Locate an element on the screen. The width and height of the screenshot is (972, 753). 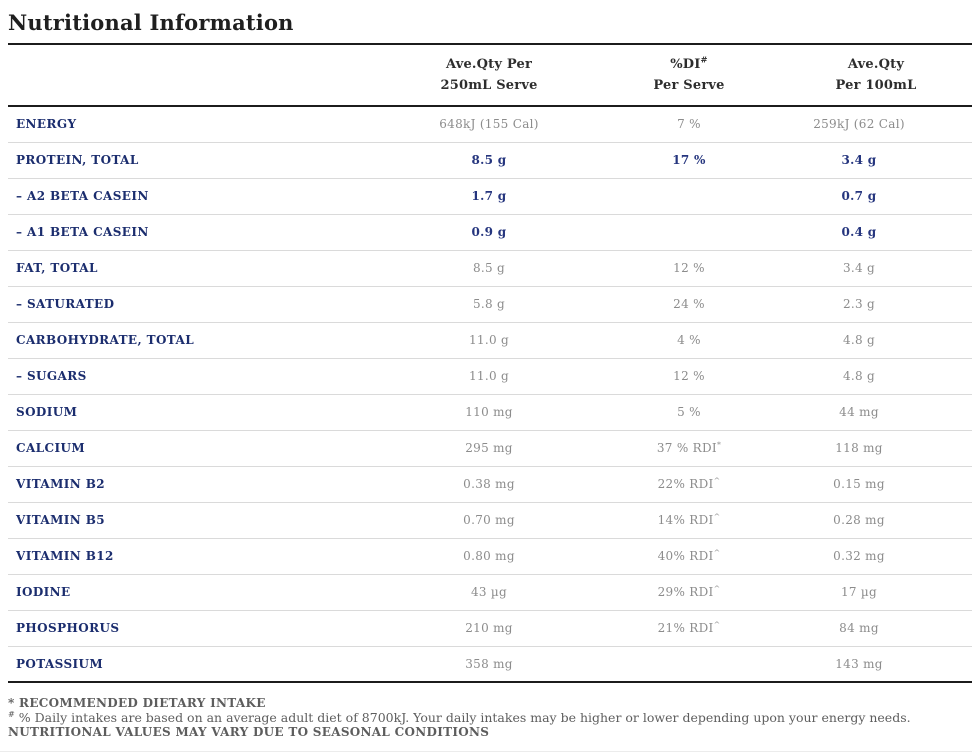
row-label: CALCIUM is located at coordinates (194, 448).